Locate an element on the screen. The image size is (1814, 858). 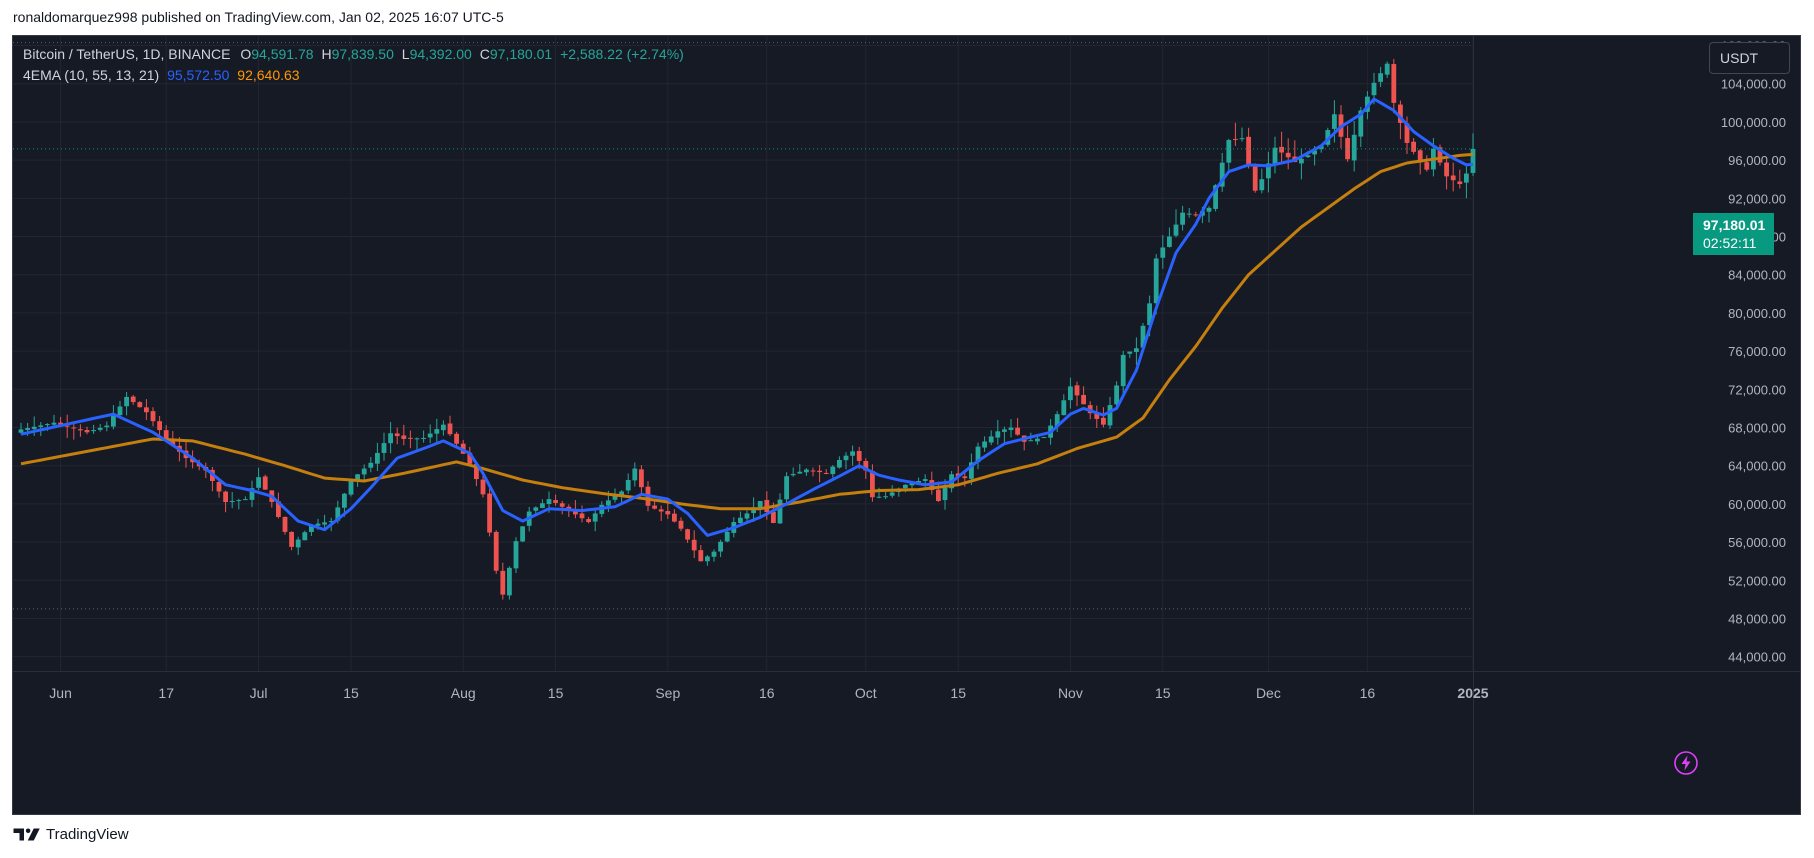
price-axis-label: 80,000.00 is located at coordinates (1757, 313).